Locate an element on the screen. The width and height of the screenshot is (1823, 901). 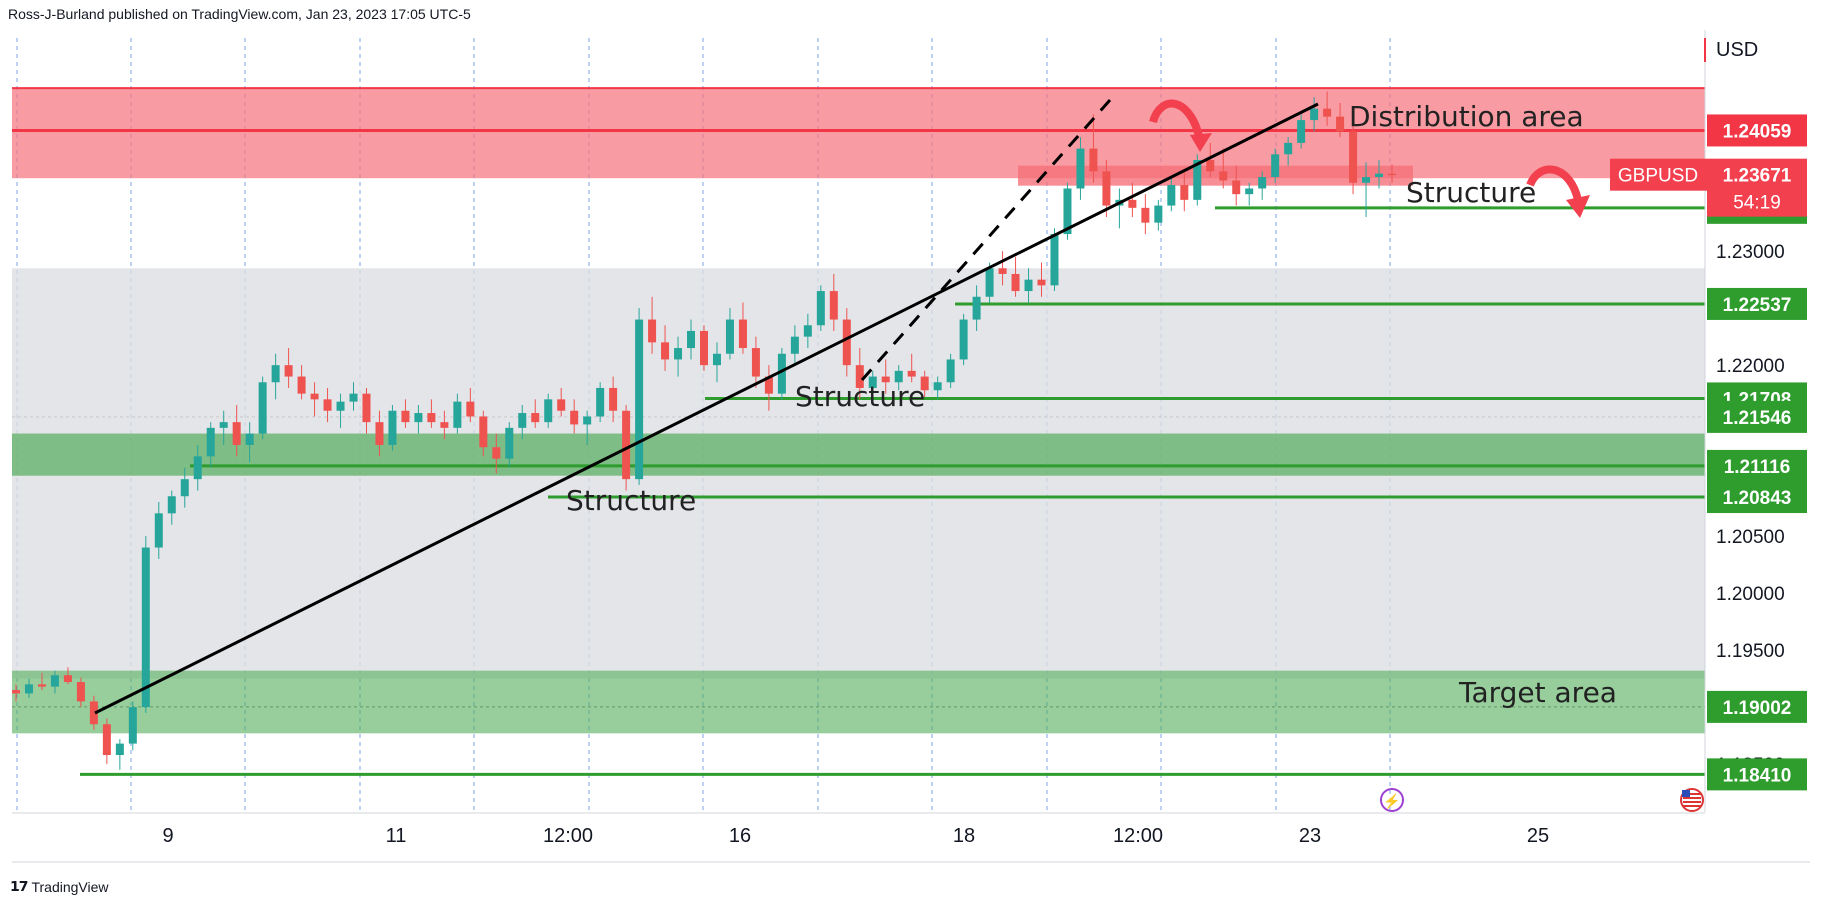
price-tag-text: 1.21546 is located at coordinates (1757, 418).